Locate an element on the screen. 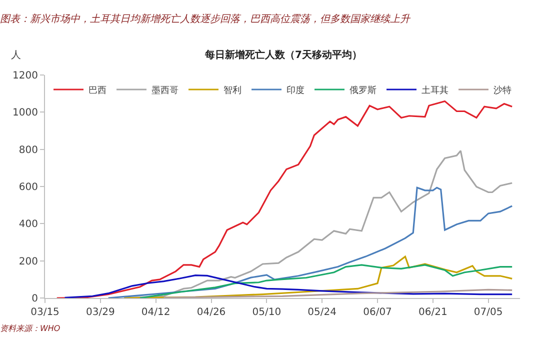 The width and height of the screenshot is (550, 338). legend-label: 沙特 is located at coordinates (503, 90).